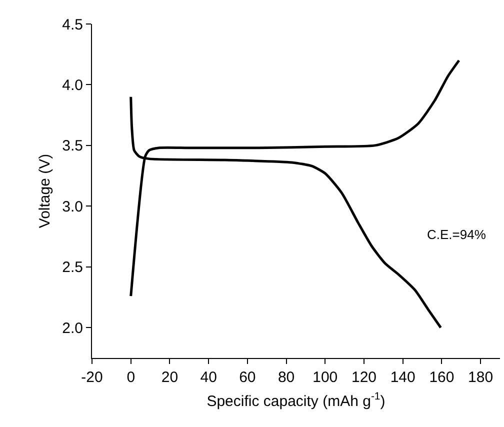 The image size is (504, 427). What do you see at coordinates (72, 267) in the screenshot?
I see `y-tick-label: 2.5` at bounding box center [72, 267].